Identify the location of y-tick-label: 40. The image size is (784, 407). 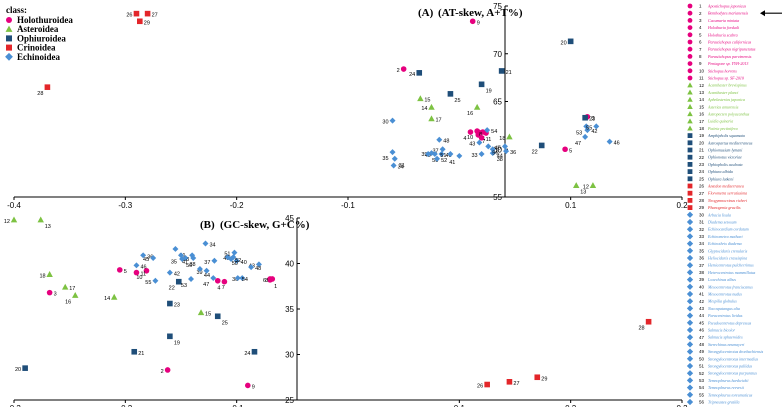
(289, 264).